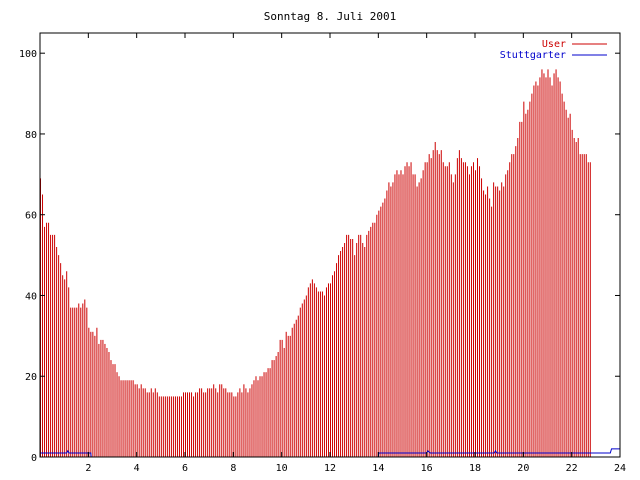 The width and height of the screenshot is (640, 480). I want to click on x-tick-label: 12, so click(330, 468).